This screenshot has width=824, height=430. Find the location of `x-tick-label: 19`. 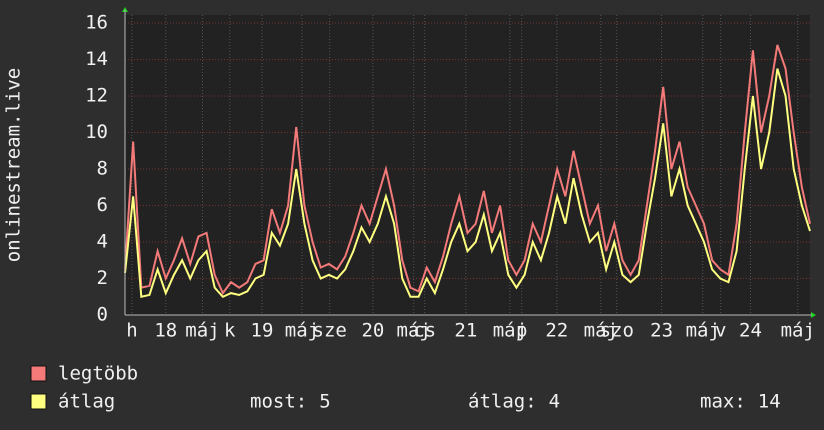

x-tick-label: 19 is located at coordinates (262, 331).